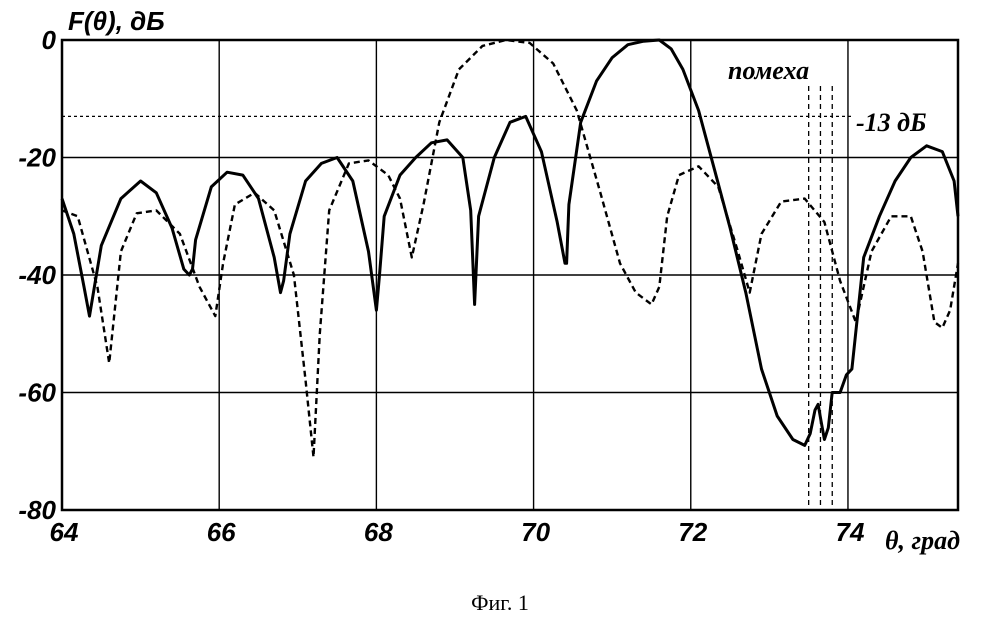 This screenshot has width=1000, height=619. I want to click on y-tick-label: -60, so click(37, 393).